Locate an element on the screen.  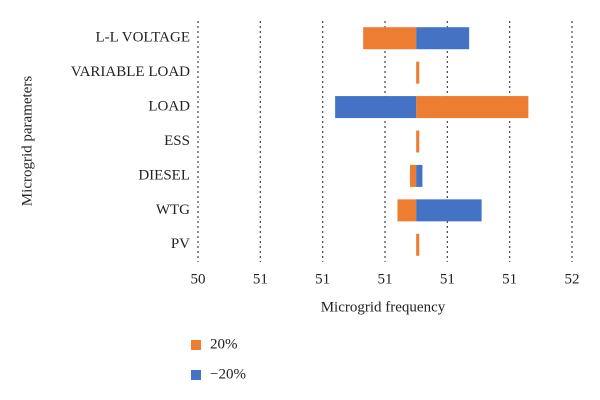
legend-label: −20% is located at coordinates (228, 374).